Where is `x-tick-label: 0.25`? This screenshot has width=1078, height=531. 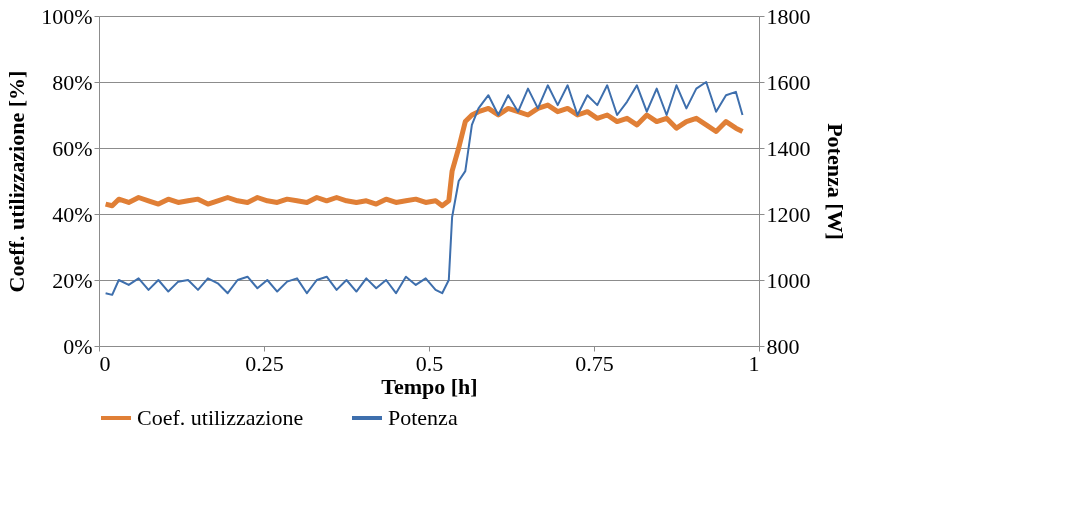 x-tick-label: 0.25 is located at coordinates (264, 363).